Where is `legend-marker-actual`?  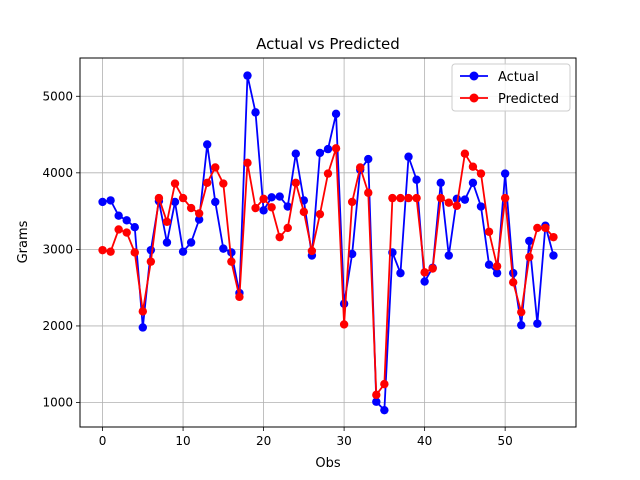 legend-marker-actual is located at coordinates (474, 76).